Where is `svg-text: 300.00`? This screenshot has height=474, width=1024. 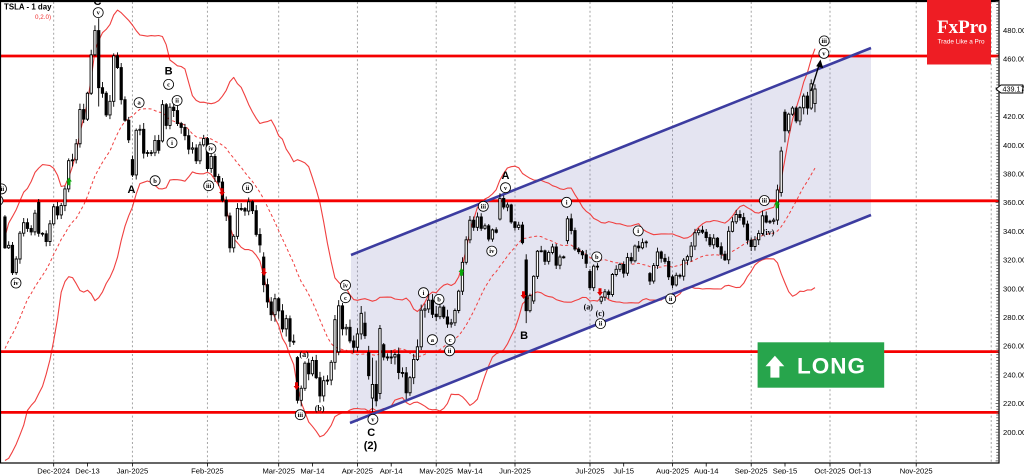
svg-text: 300.00 is located at coordinates (1013, 288).